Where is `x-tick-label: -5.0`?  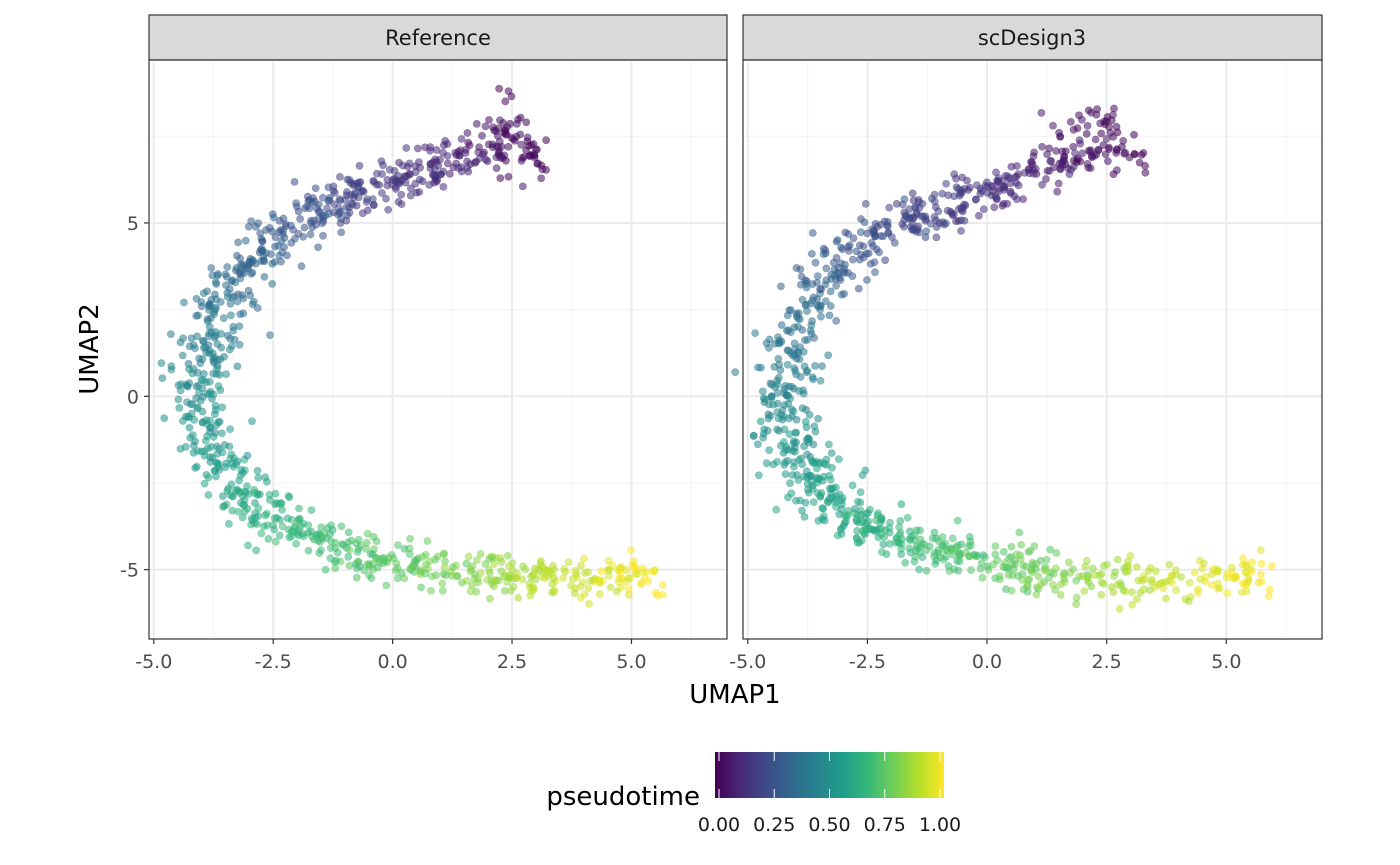 x-tick-label: -5.0 is located at coordinates (153, 662).